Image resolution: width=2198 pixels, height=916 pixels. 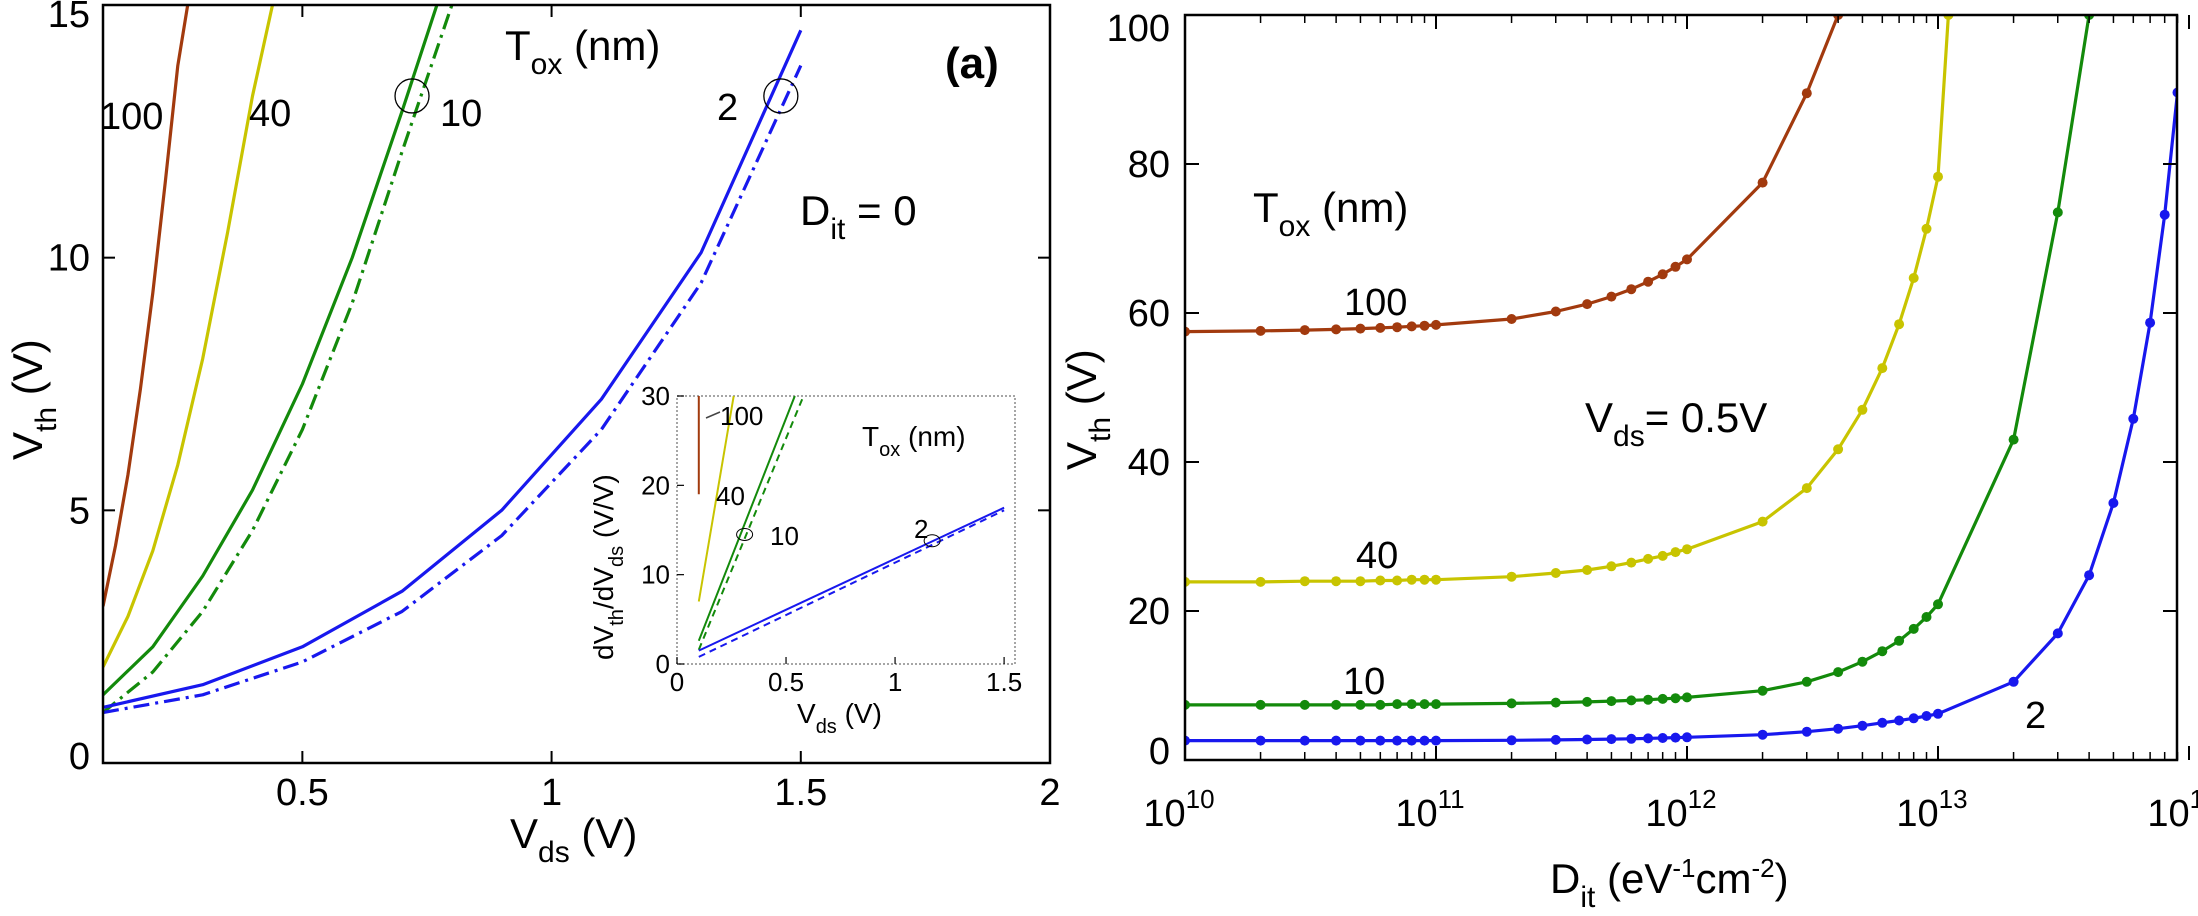 I want to click on a-xtick-label-1: 1, so click(x=551, y=793).